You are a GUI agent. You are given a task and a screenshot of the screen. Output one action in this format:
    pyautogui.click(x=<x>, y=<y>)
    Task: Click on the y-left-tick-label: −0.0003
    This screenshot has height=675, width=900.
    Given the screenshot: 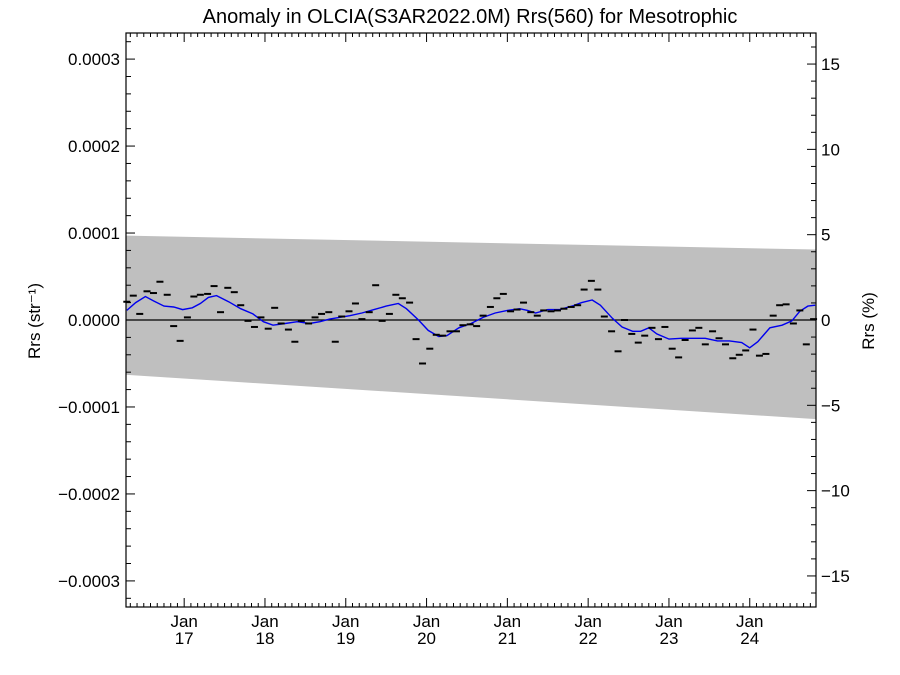 What is the action you would take?
    pyautogui.click(x=89, y=581)
    